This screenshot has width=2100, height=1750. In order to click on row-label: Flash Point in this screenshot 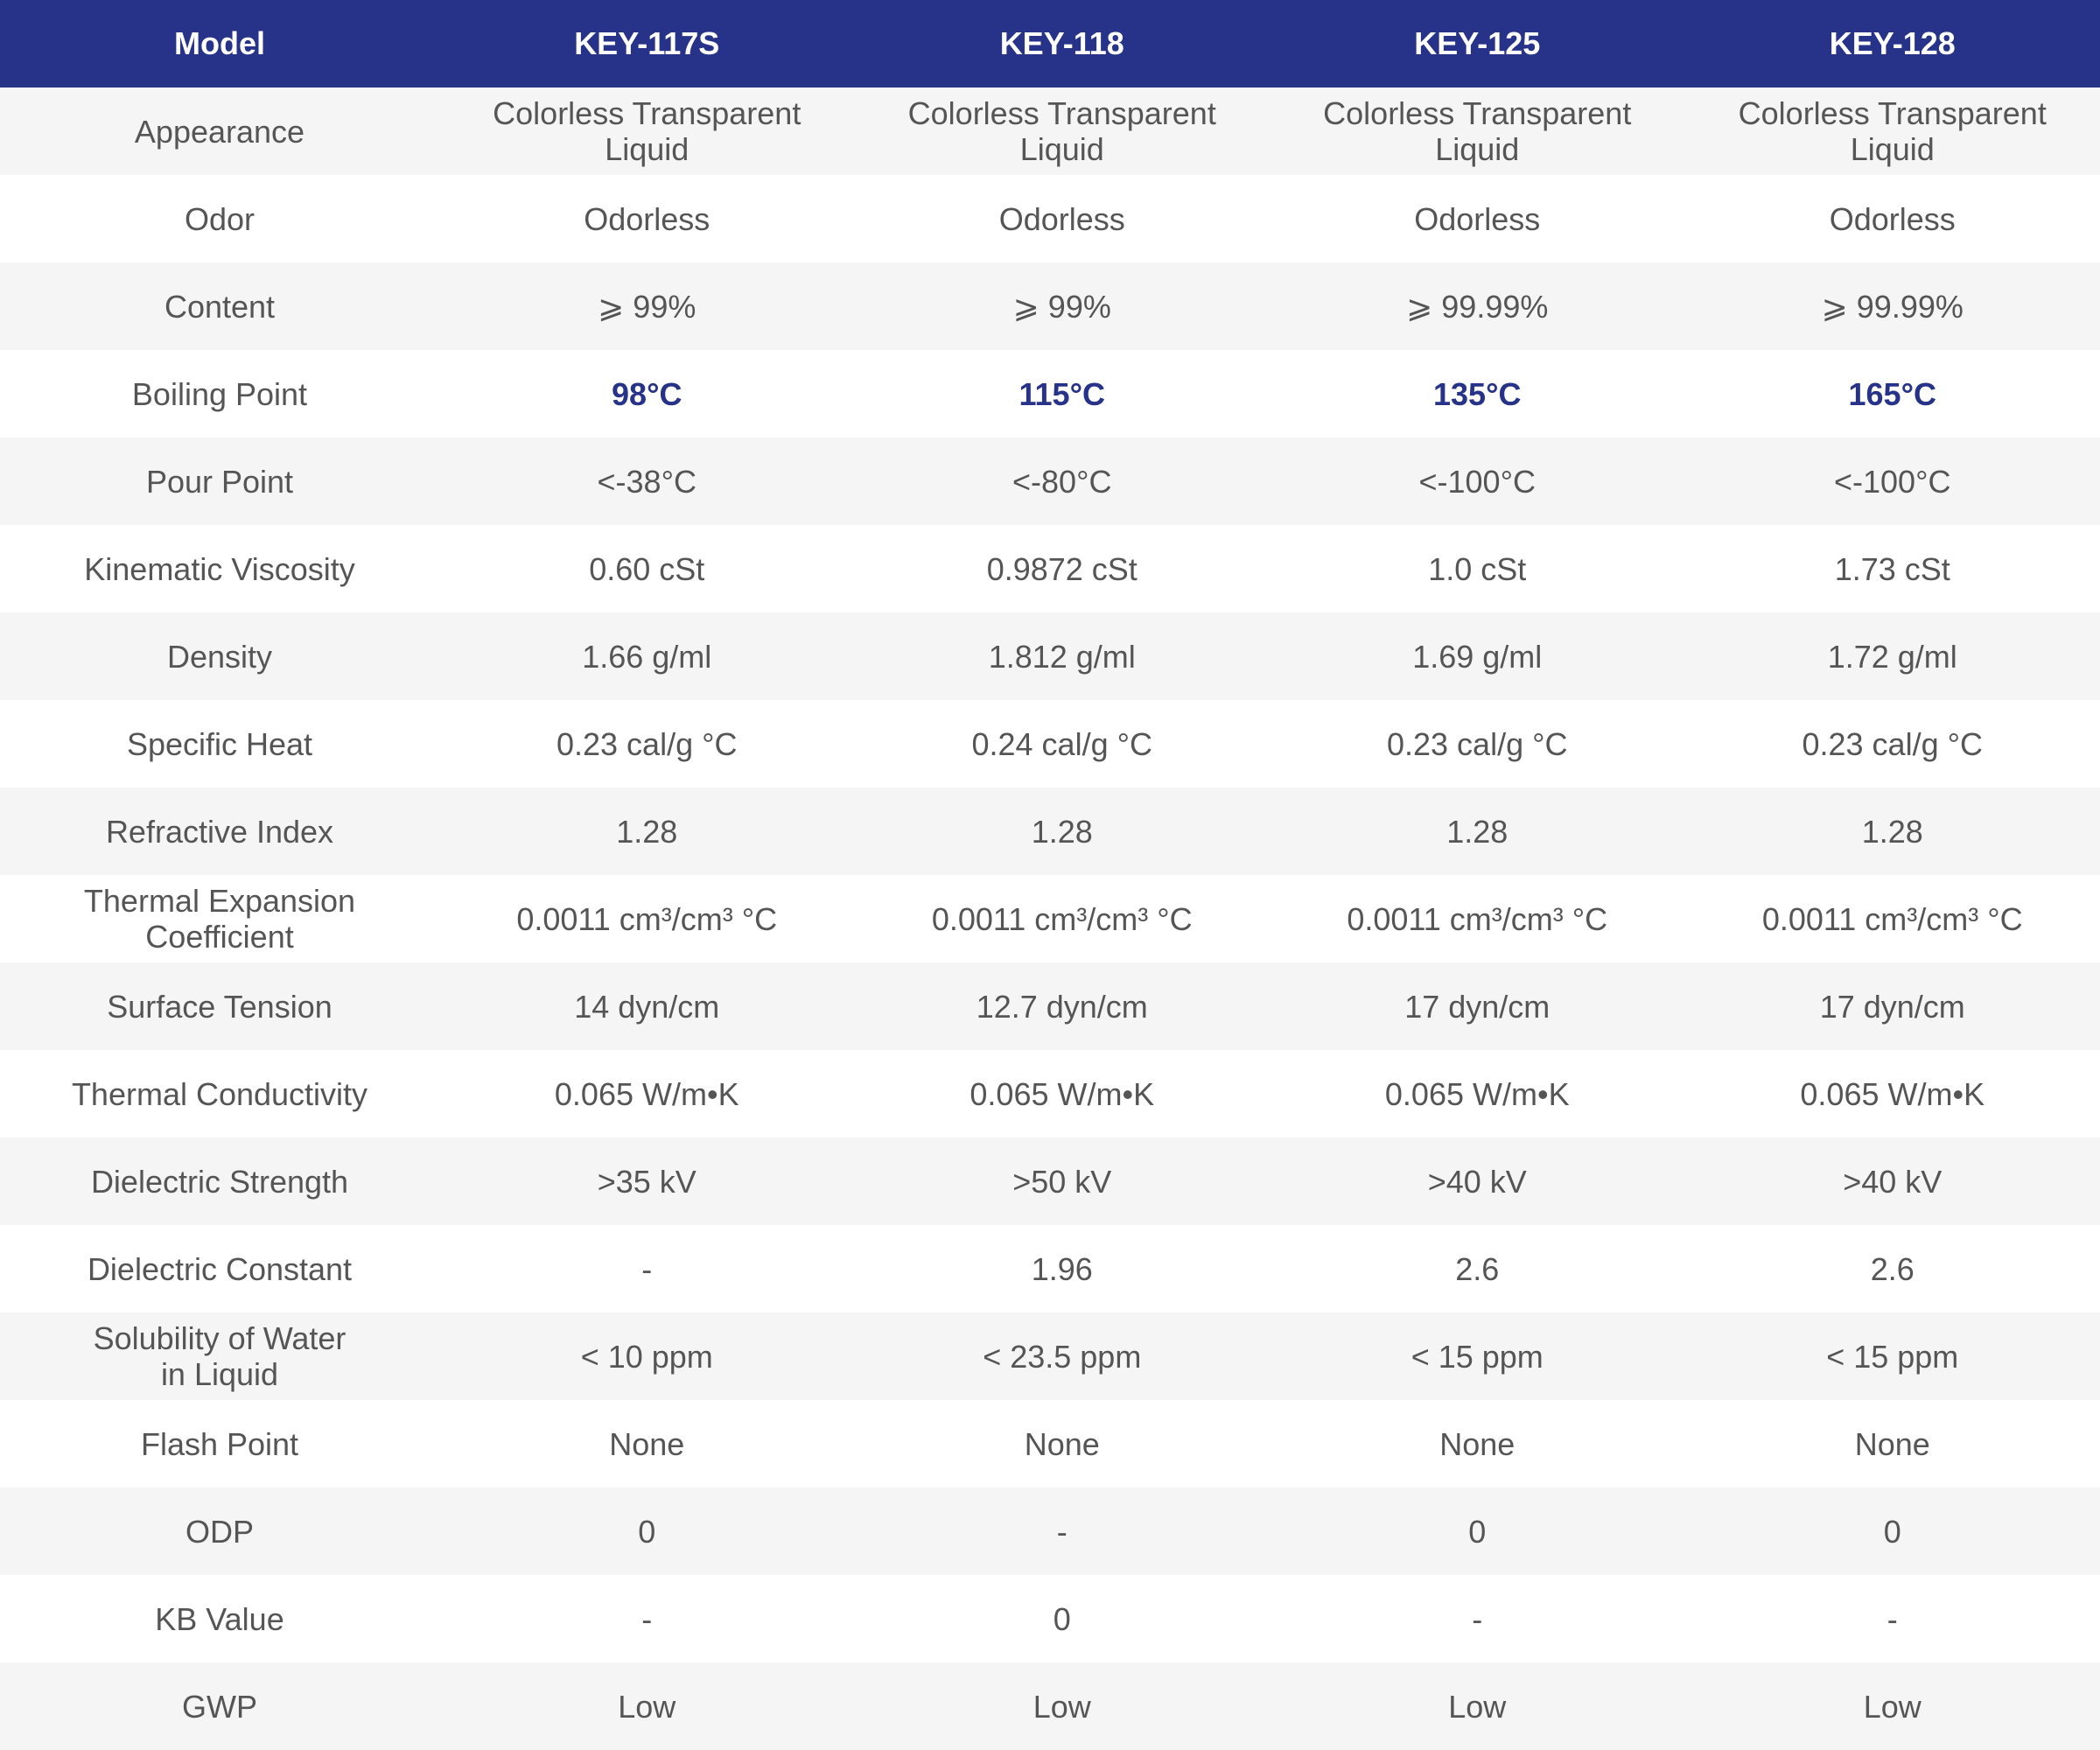, I will do `click(219, 1443)`.